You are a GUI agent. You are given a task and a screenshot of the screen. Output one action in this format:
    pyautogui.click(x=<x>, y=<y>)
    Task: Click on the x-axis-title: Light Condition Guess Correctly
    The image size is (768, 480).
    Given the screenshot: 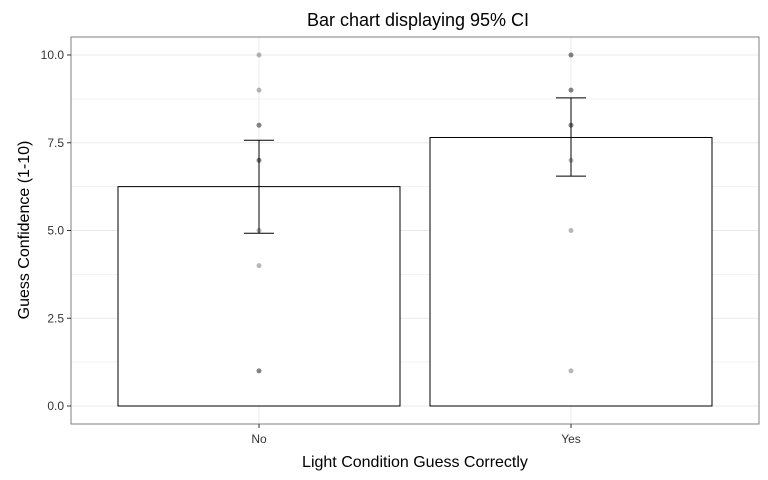 What is the action you would take?
    pyautogui.click(x=415, y=462)
    